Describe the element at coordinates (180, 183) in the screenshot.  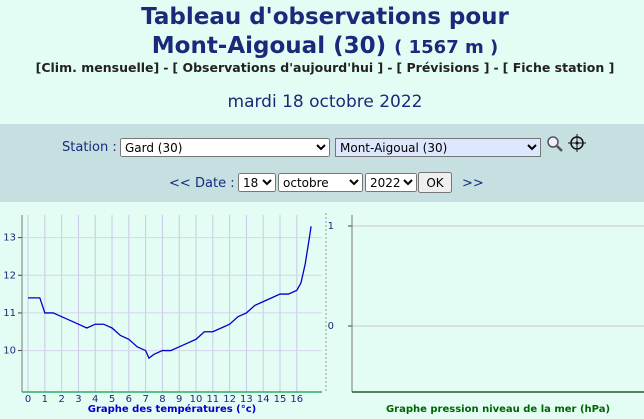
I see `prev-link: <<` at that location.